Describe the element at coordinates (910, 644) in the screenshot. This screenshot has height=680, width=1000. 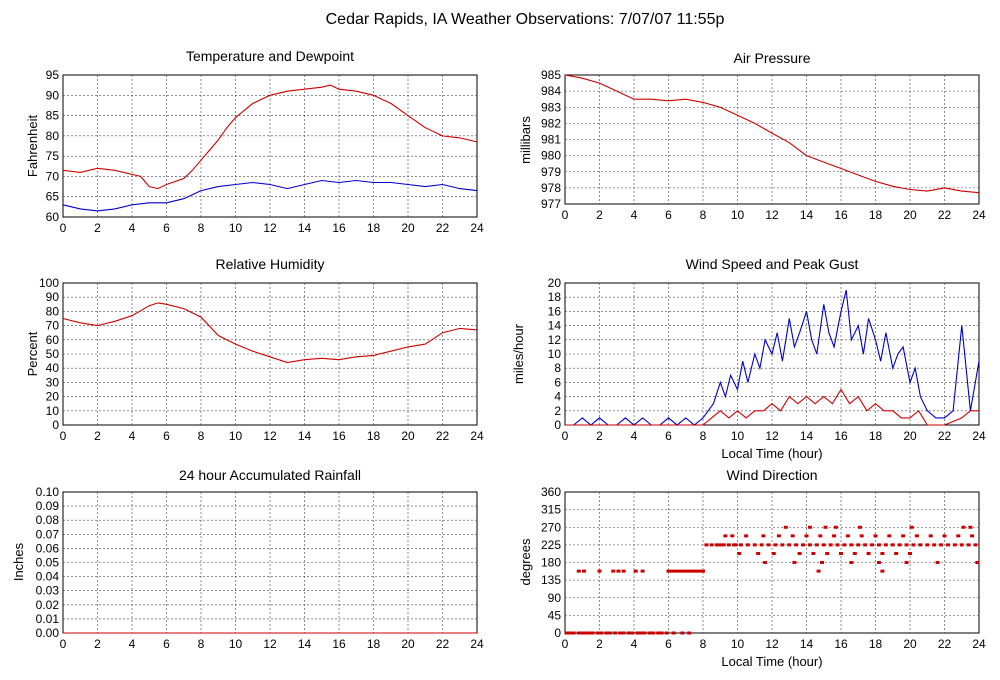
I see `dir-xtick-label: 20` at that location.